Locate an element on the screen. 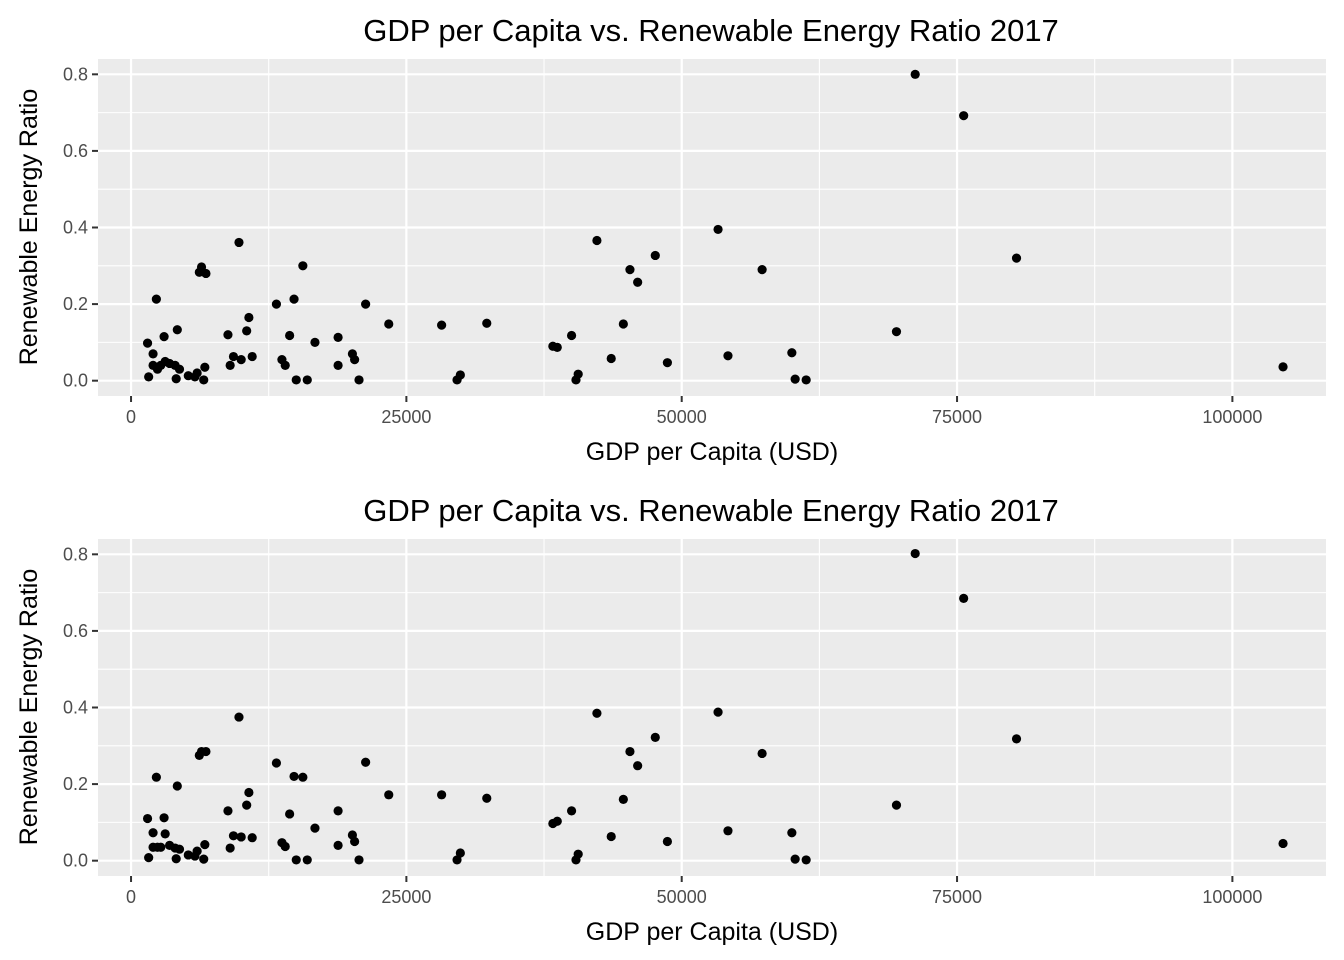 The image size is (1344, 960). y-axis: 0.0 0.2 0.4 0.6 0.8 is located at coordinates (80, 707).